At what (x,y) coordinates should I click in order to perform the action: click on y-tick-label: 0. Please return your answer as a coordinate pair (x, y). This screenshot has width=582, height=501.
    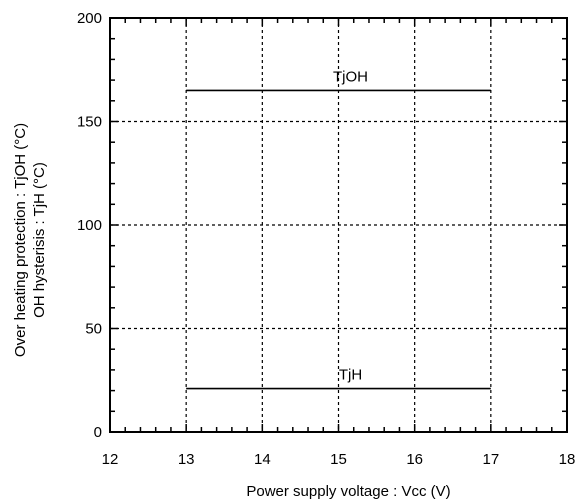
    Looking at the image, I should click on (98, 432).